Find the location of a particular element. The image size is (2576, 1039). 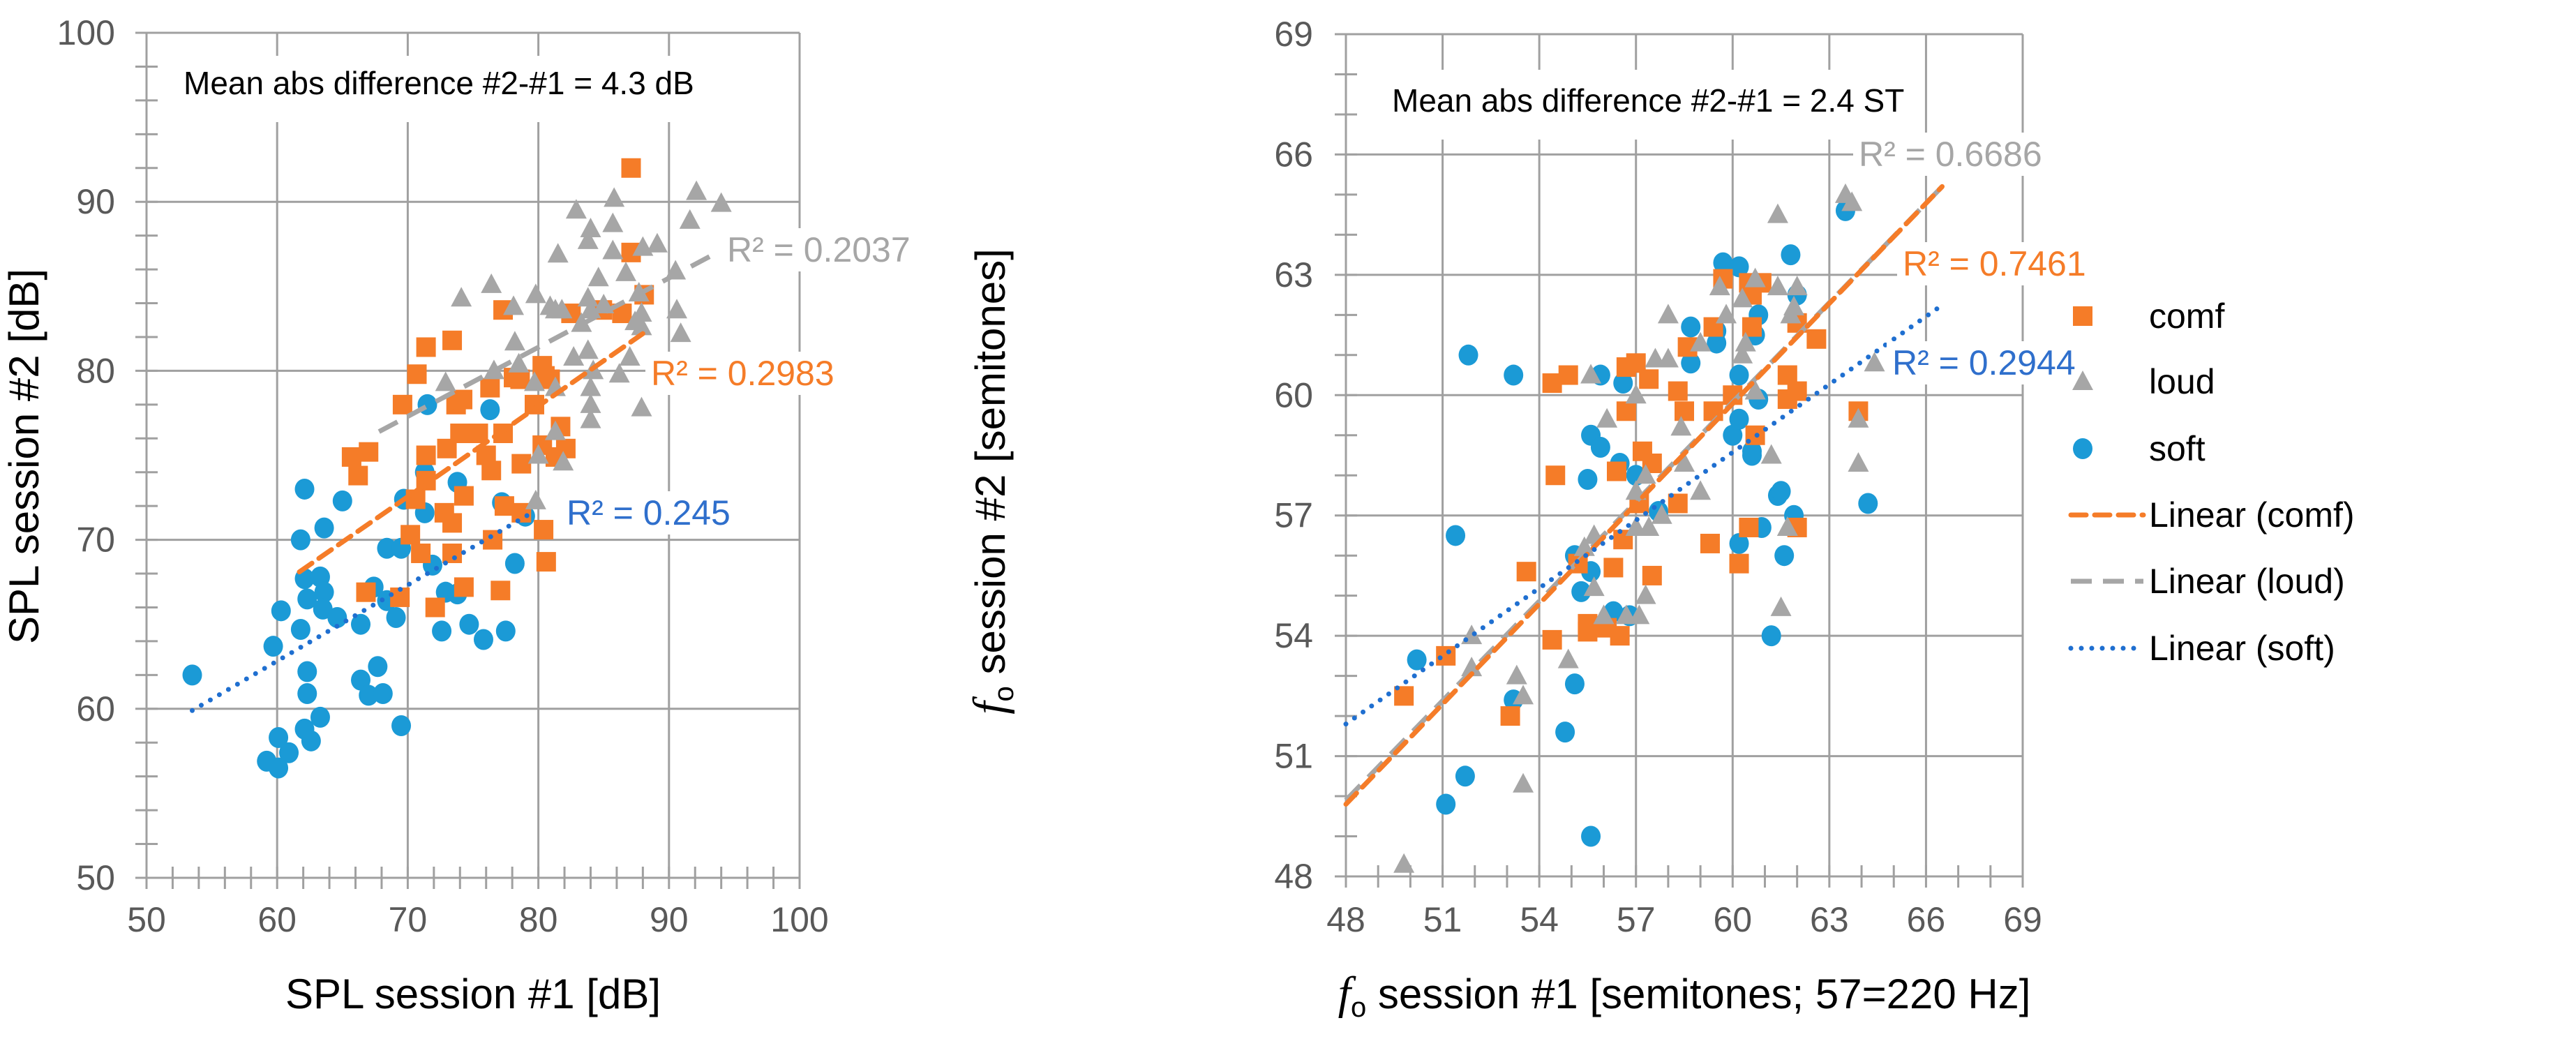

legend-item-linear-loud: Linear (loud) is located at coordinates (2208, 581).